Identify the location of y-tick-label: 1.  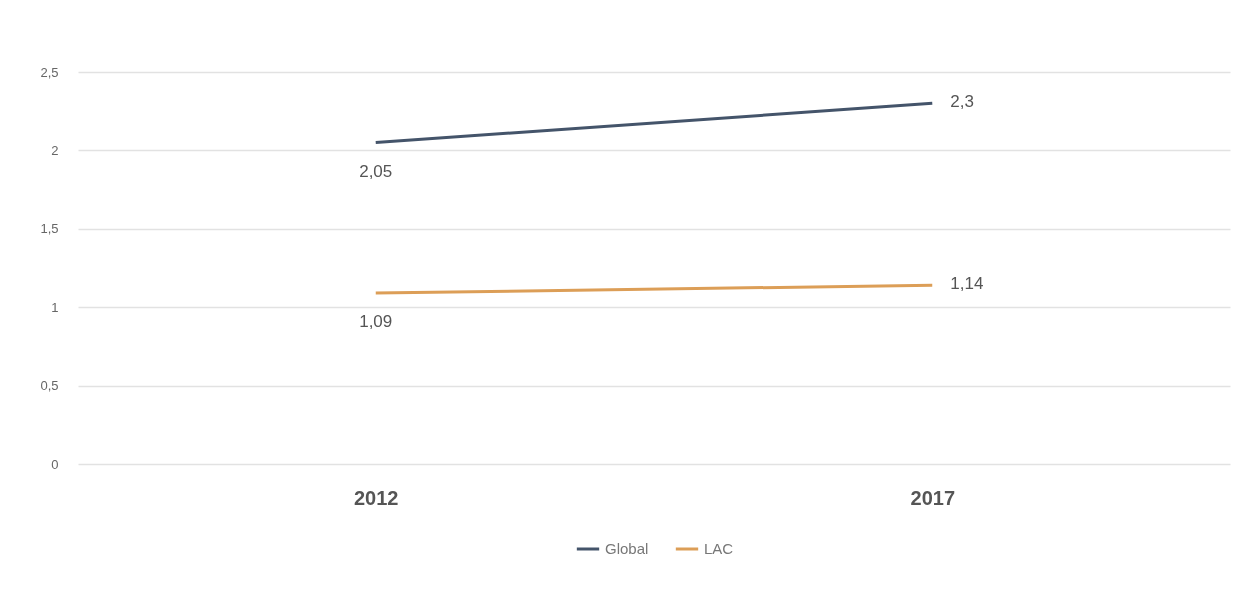
(55, 307).